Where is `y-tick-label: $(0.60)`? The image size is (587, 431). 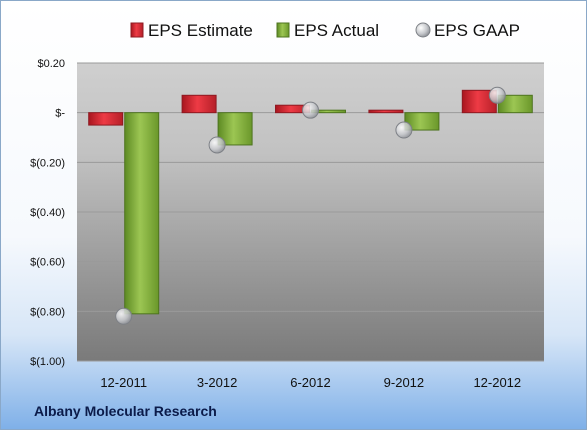 y-tick-label: $(0.60) is located at coordinates (47, 263).